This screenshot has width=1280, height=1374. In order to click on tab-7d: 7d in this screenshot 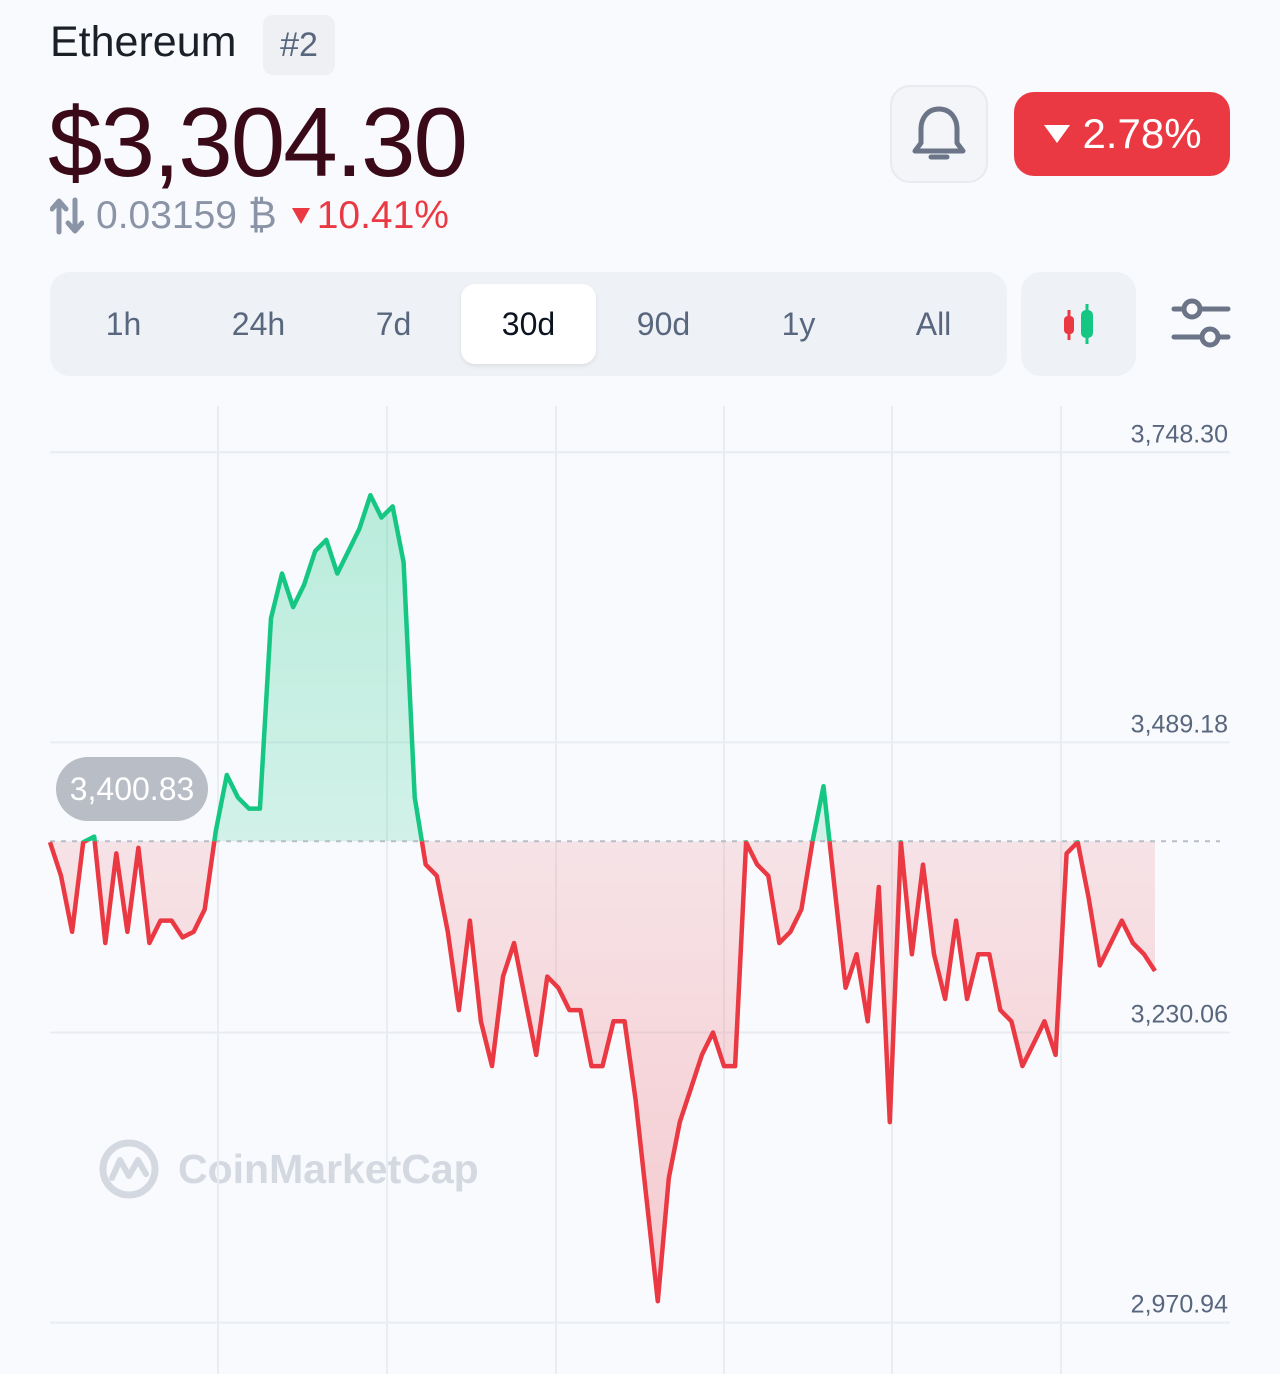, I will do `click(393, 323)`.